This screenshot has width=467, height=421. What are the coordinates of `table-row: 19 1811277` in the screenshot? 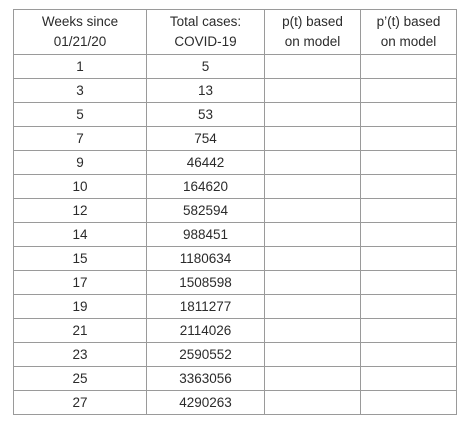 It's located at (235, 306).